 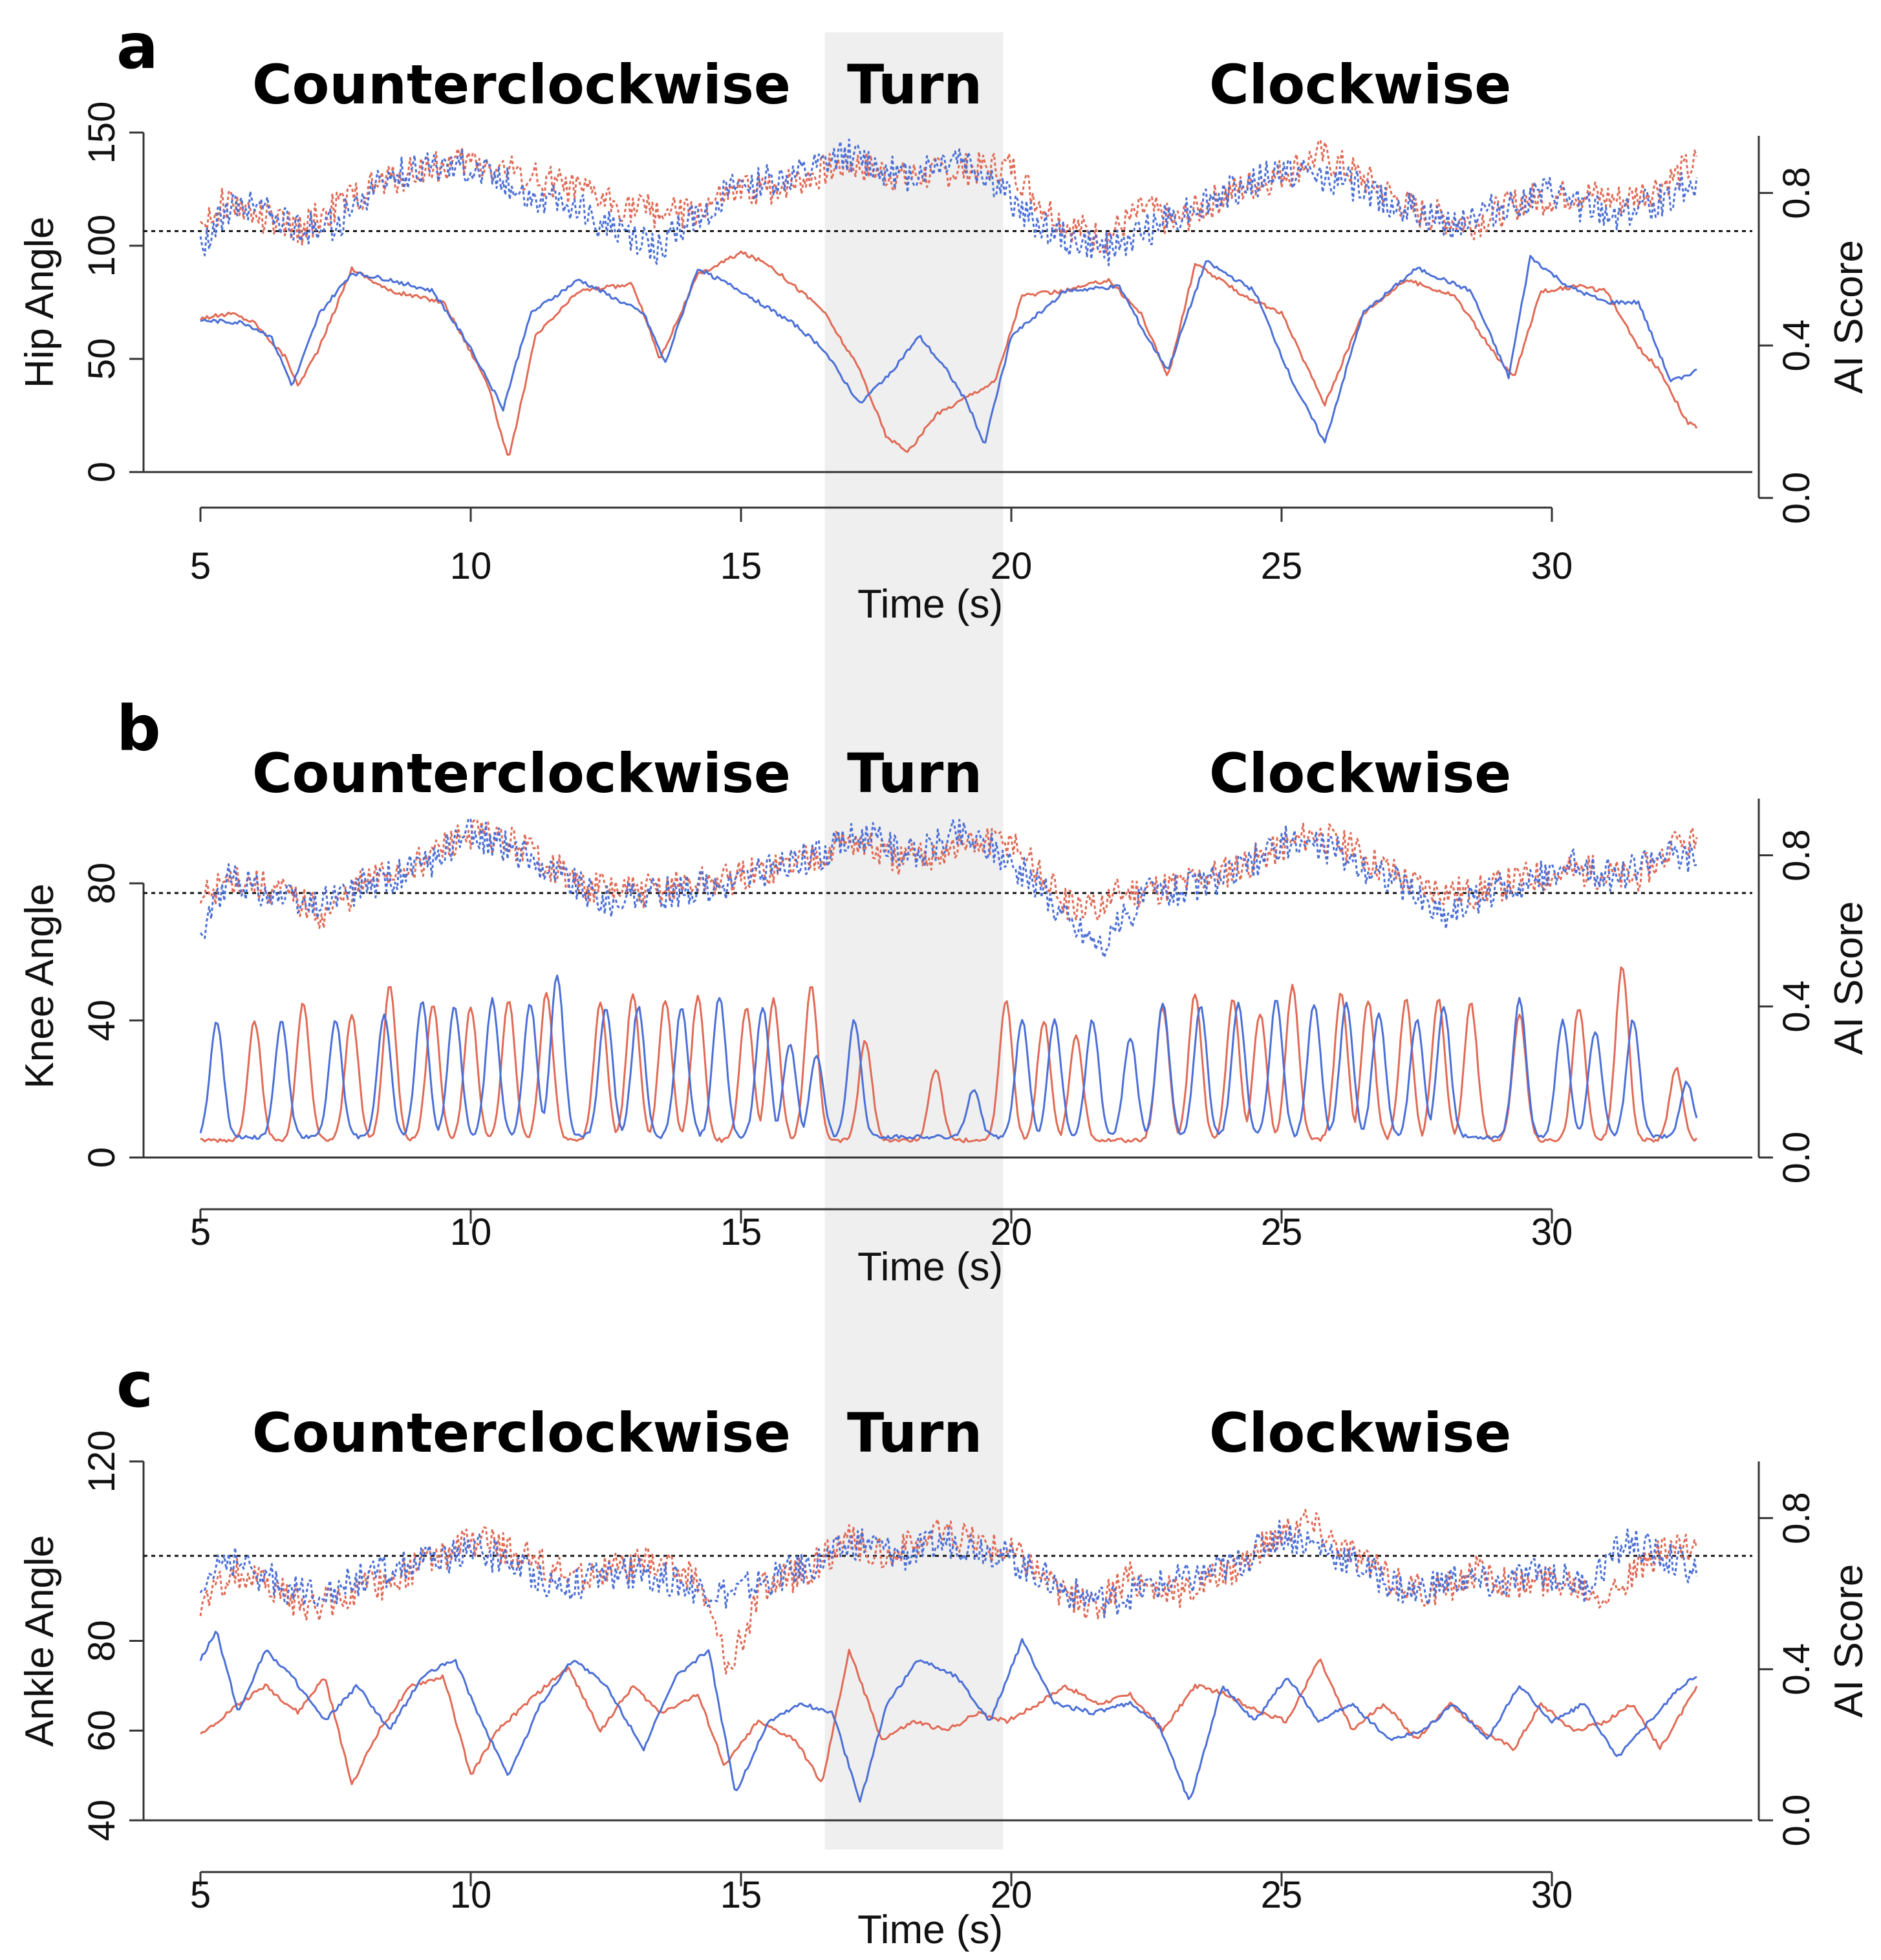 I want to click on y-axis-title: Ankle Angle, so click(x=39, y=1641).